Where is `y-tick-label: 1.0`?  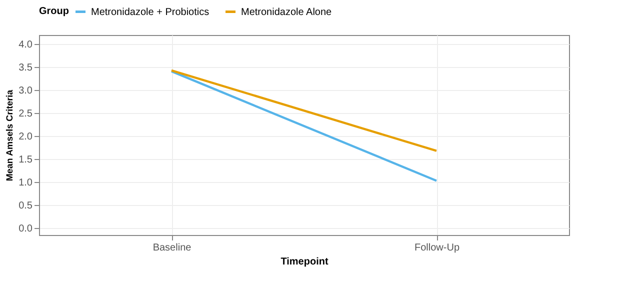 y-tick-label: 1.0 is located at coordinates (25, 183).